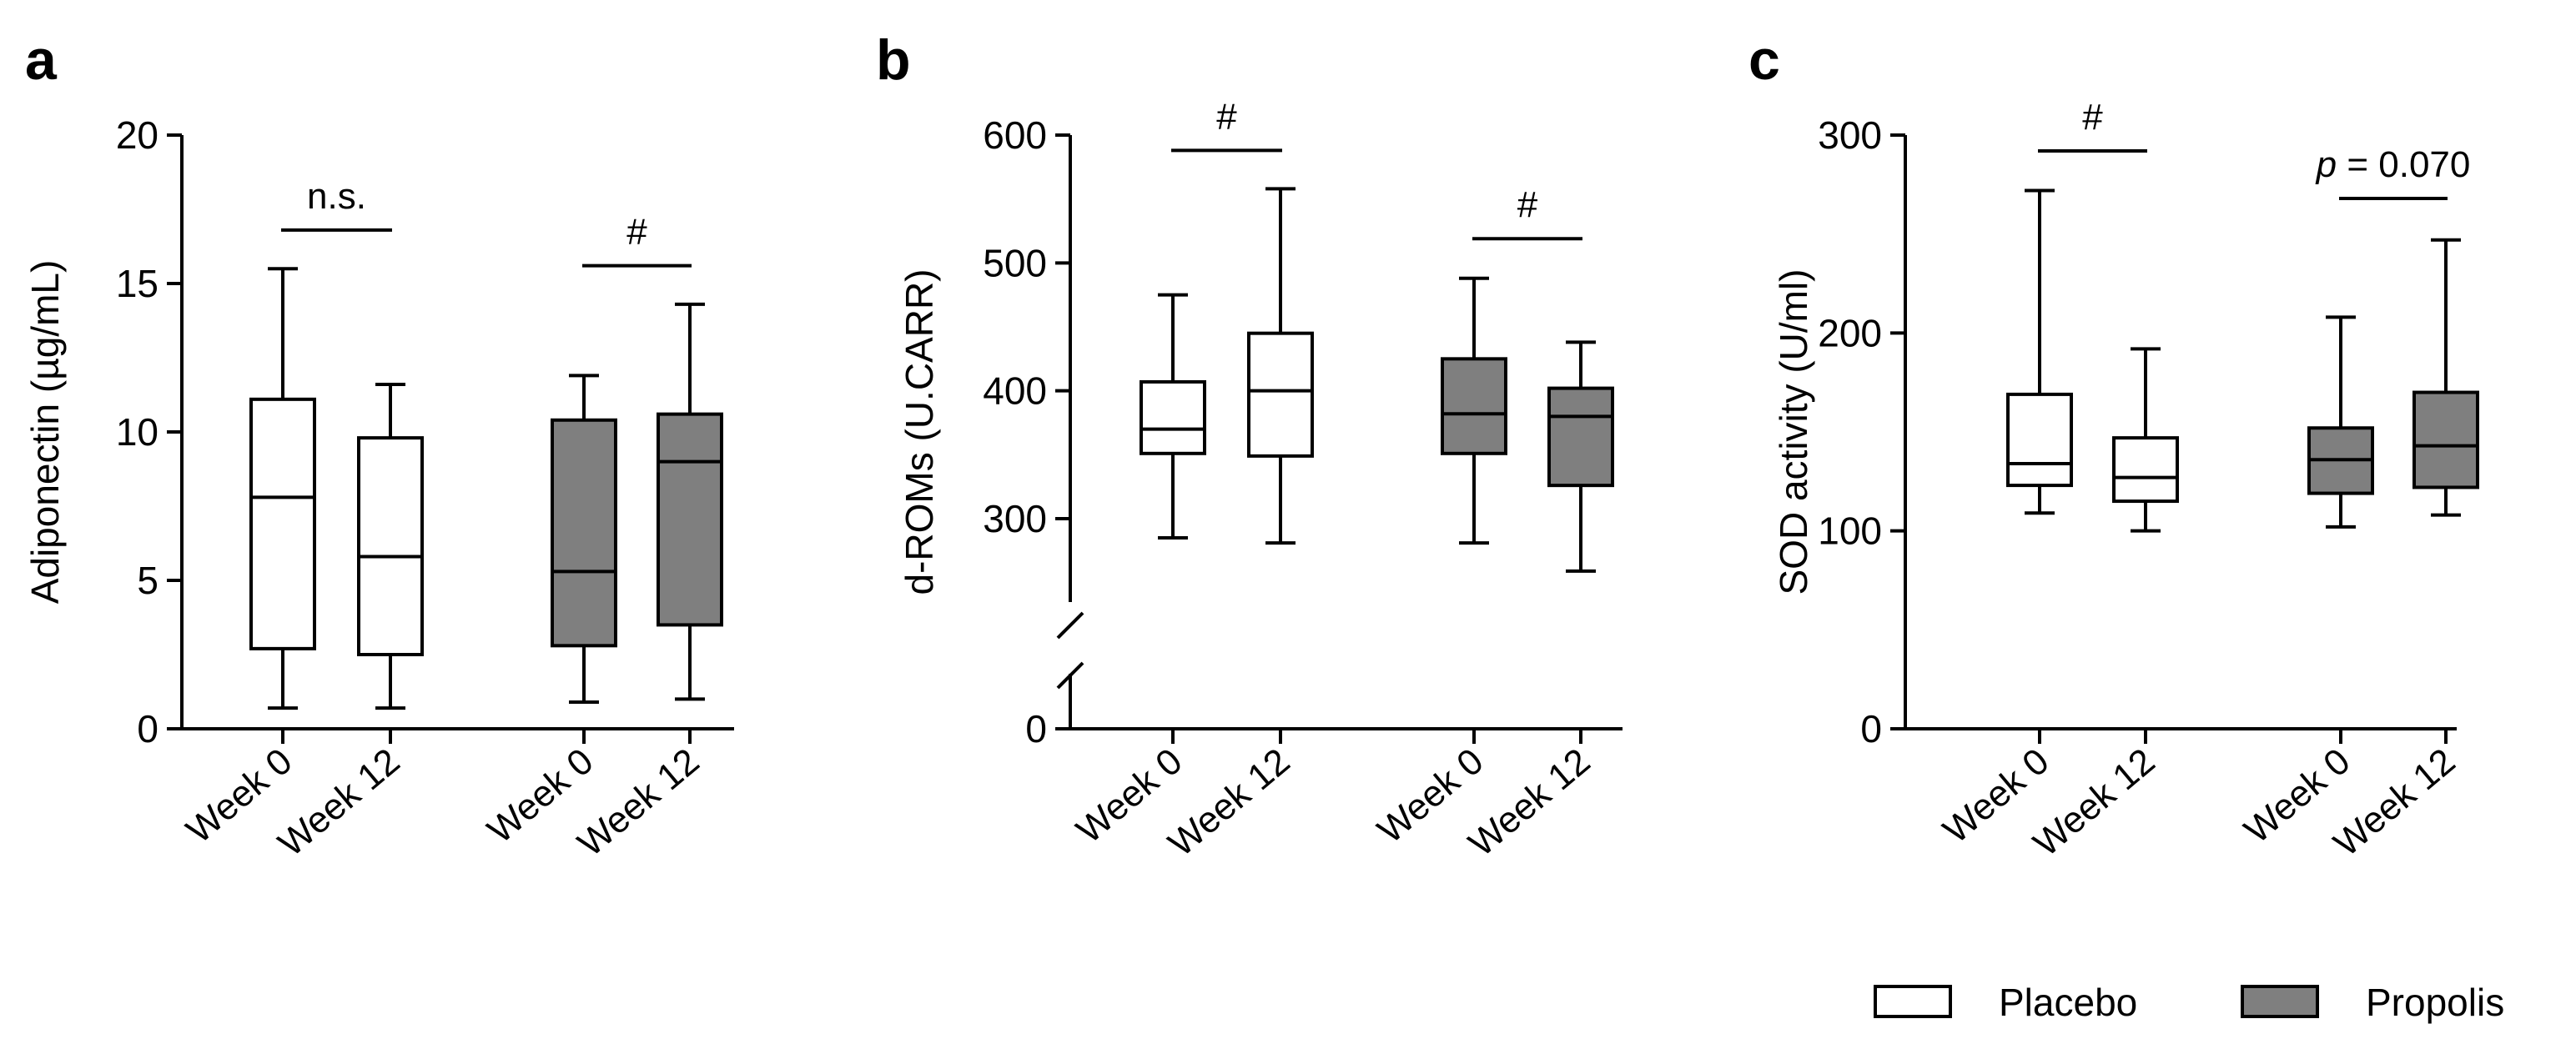 Image resolution: width=2576 pixels, height=1044 pixels. What do you see at coordinates (1015, 262) in the screenshot?
I see `y-tick-label: 500` at bounding box center [1015, 262].